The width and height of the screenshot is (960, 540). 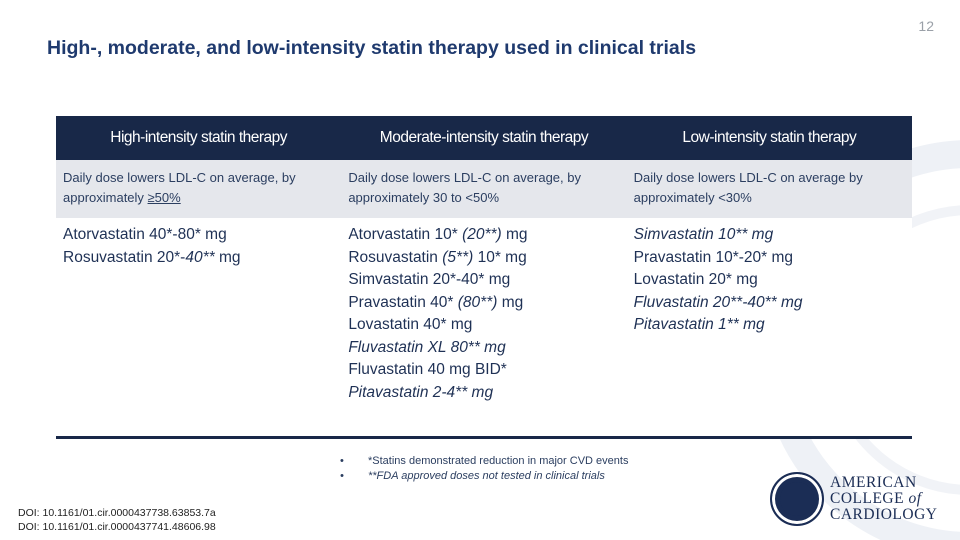 I want to click on page-number: 12, so click(x=926, y=26).